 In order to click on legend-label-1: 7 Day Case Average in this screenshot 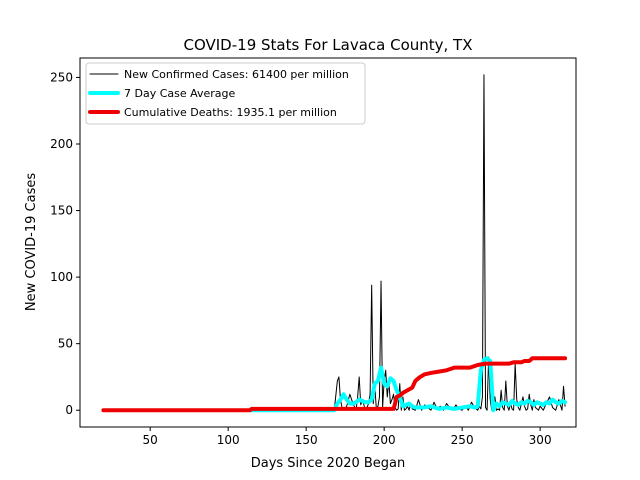, I will do `click(180, 93)`.